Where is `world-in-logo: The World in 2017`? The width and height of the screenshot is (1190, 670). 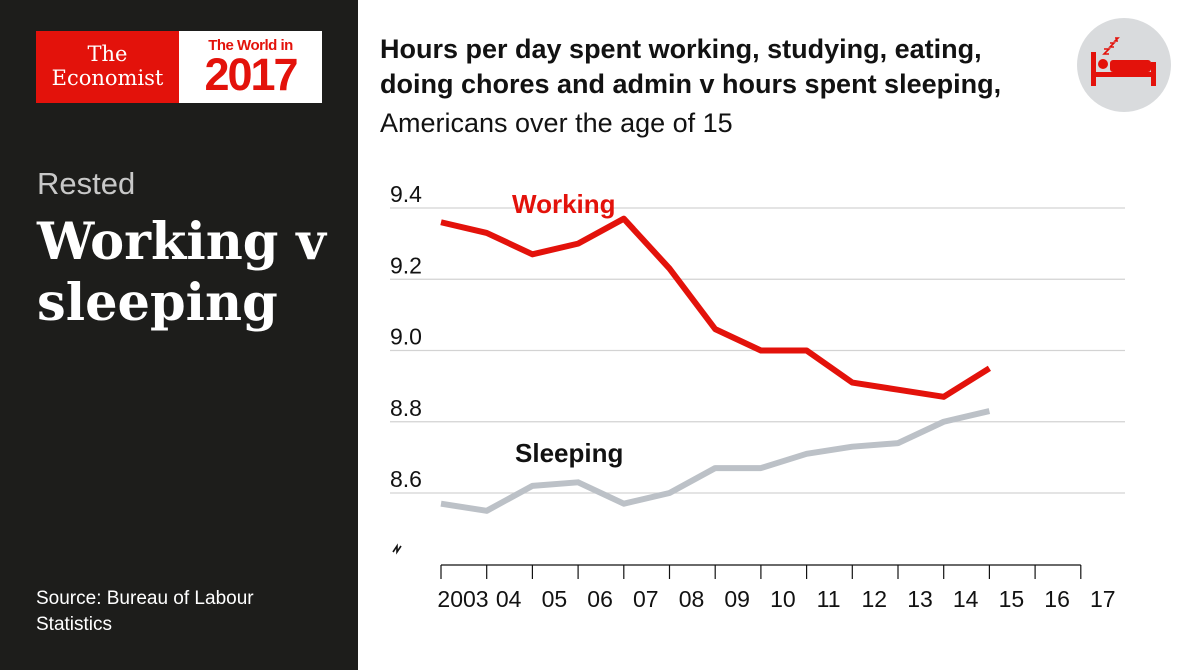 world-in-logo: The World in 2017 is located at coordinates (250, 67).